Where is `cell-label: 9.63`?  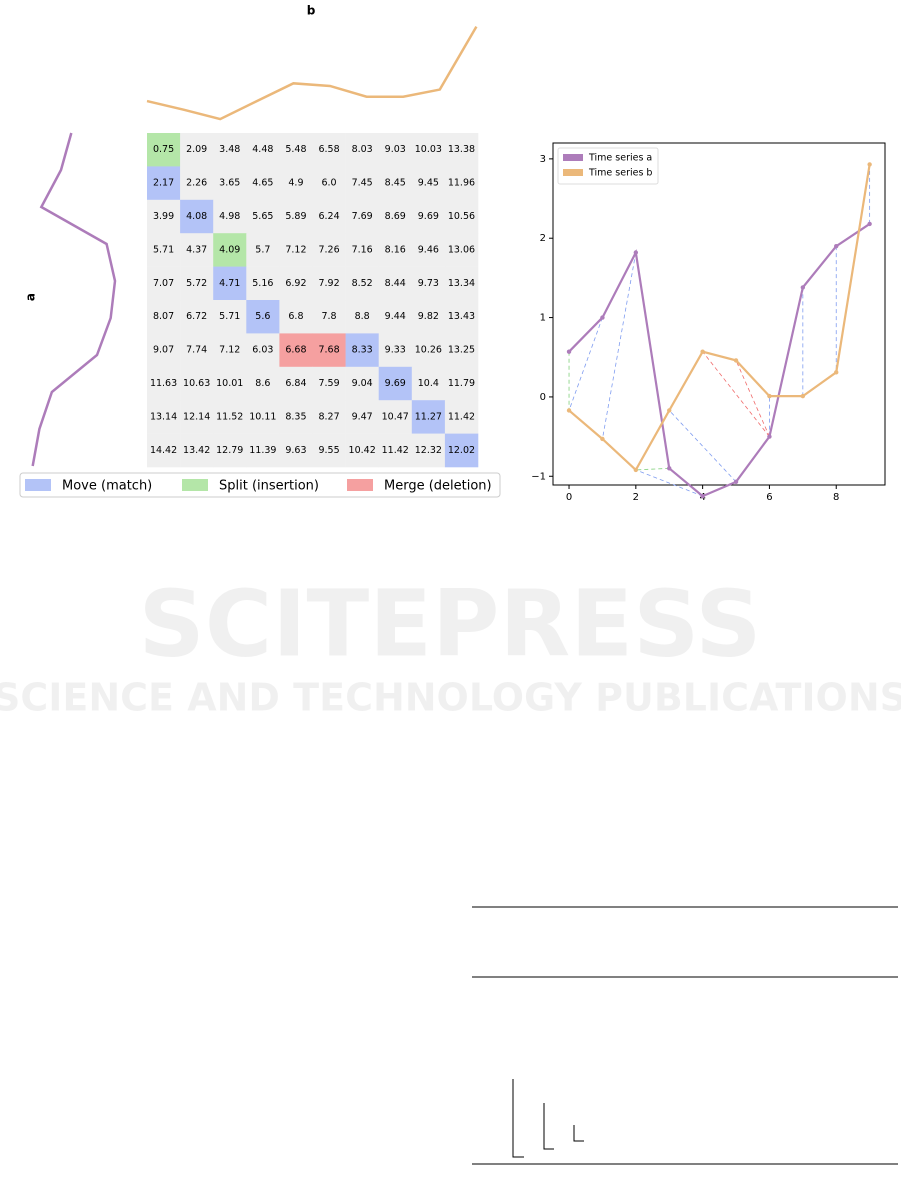 cell-label: 9.63 is located at coordinates (295, 450).